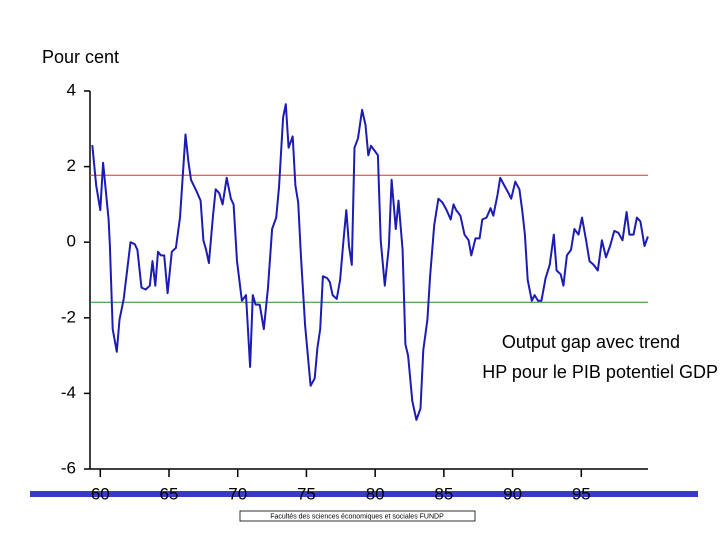 Image resolution: width=720 pixels, height=540 pixels. I want to click on x-tick-label: 80, so click(375, 493).